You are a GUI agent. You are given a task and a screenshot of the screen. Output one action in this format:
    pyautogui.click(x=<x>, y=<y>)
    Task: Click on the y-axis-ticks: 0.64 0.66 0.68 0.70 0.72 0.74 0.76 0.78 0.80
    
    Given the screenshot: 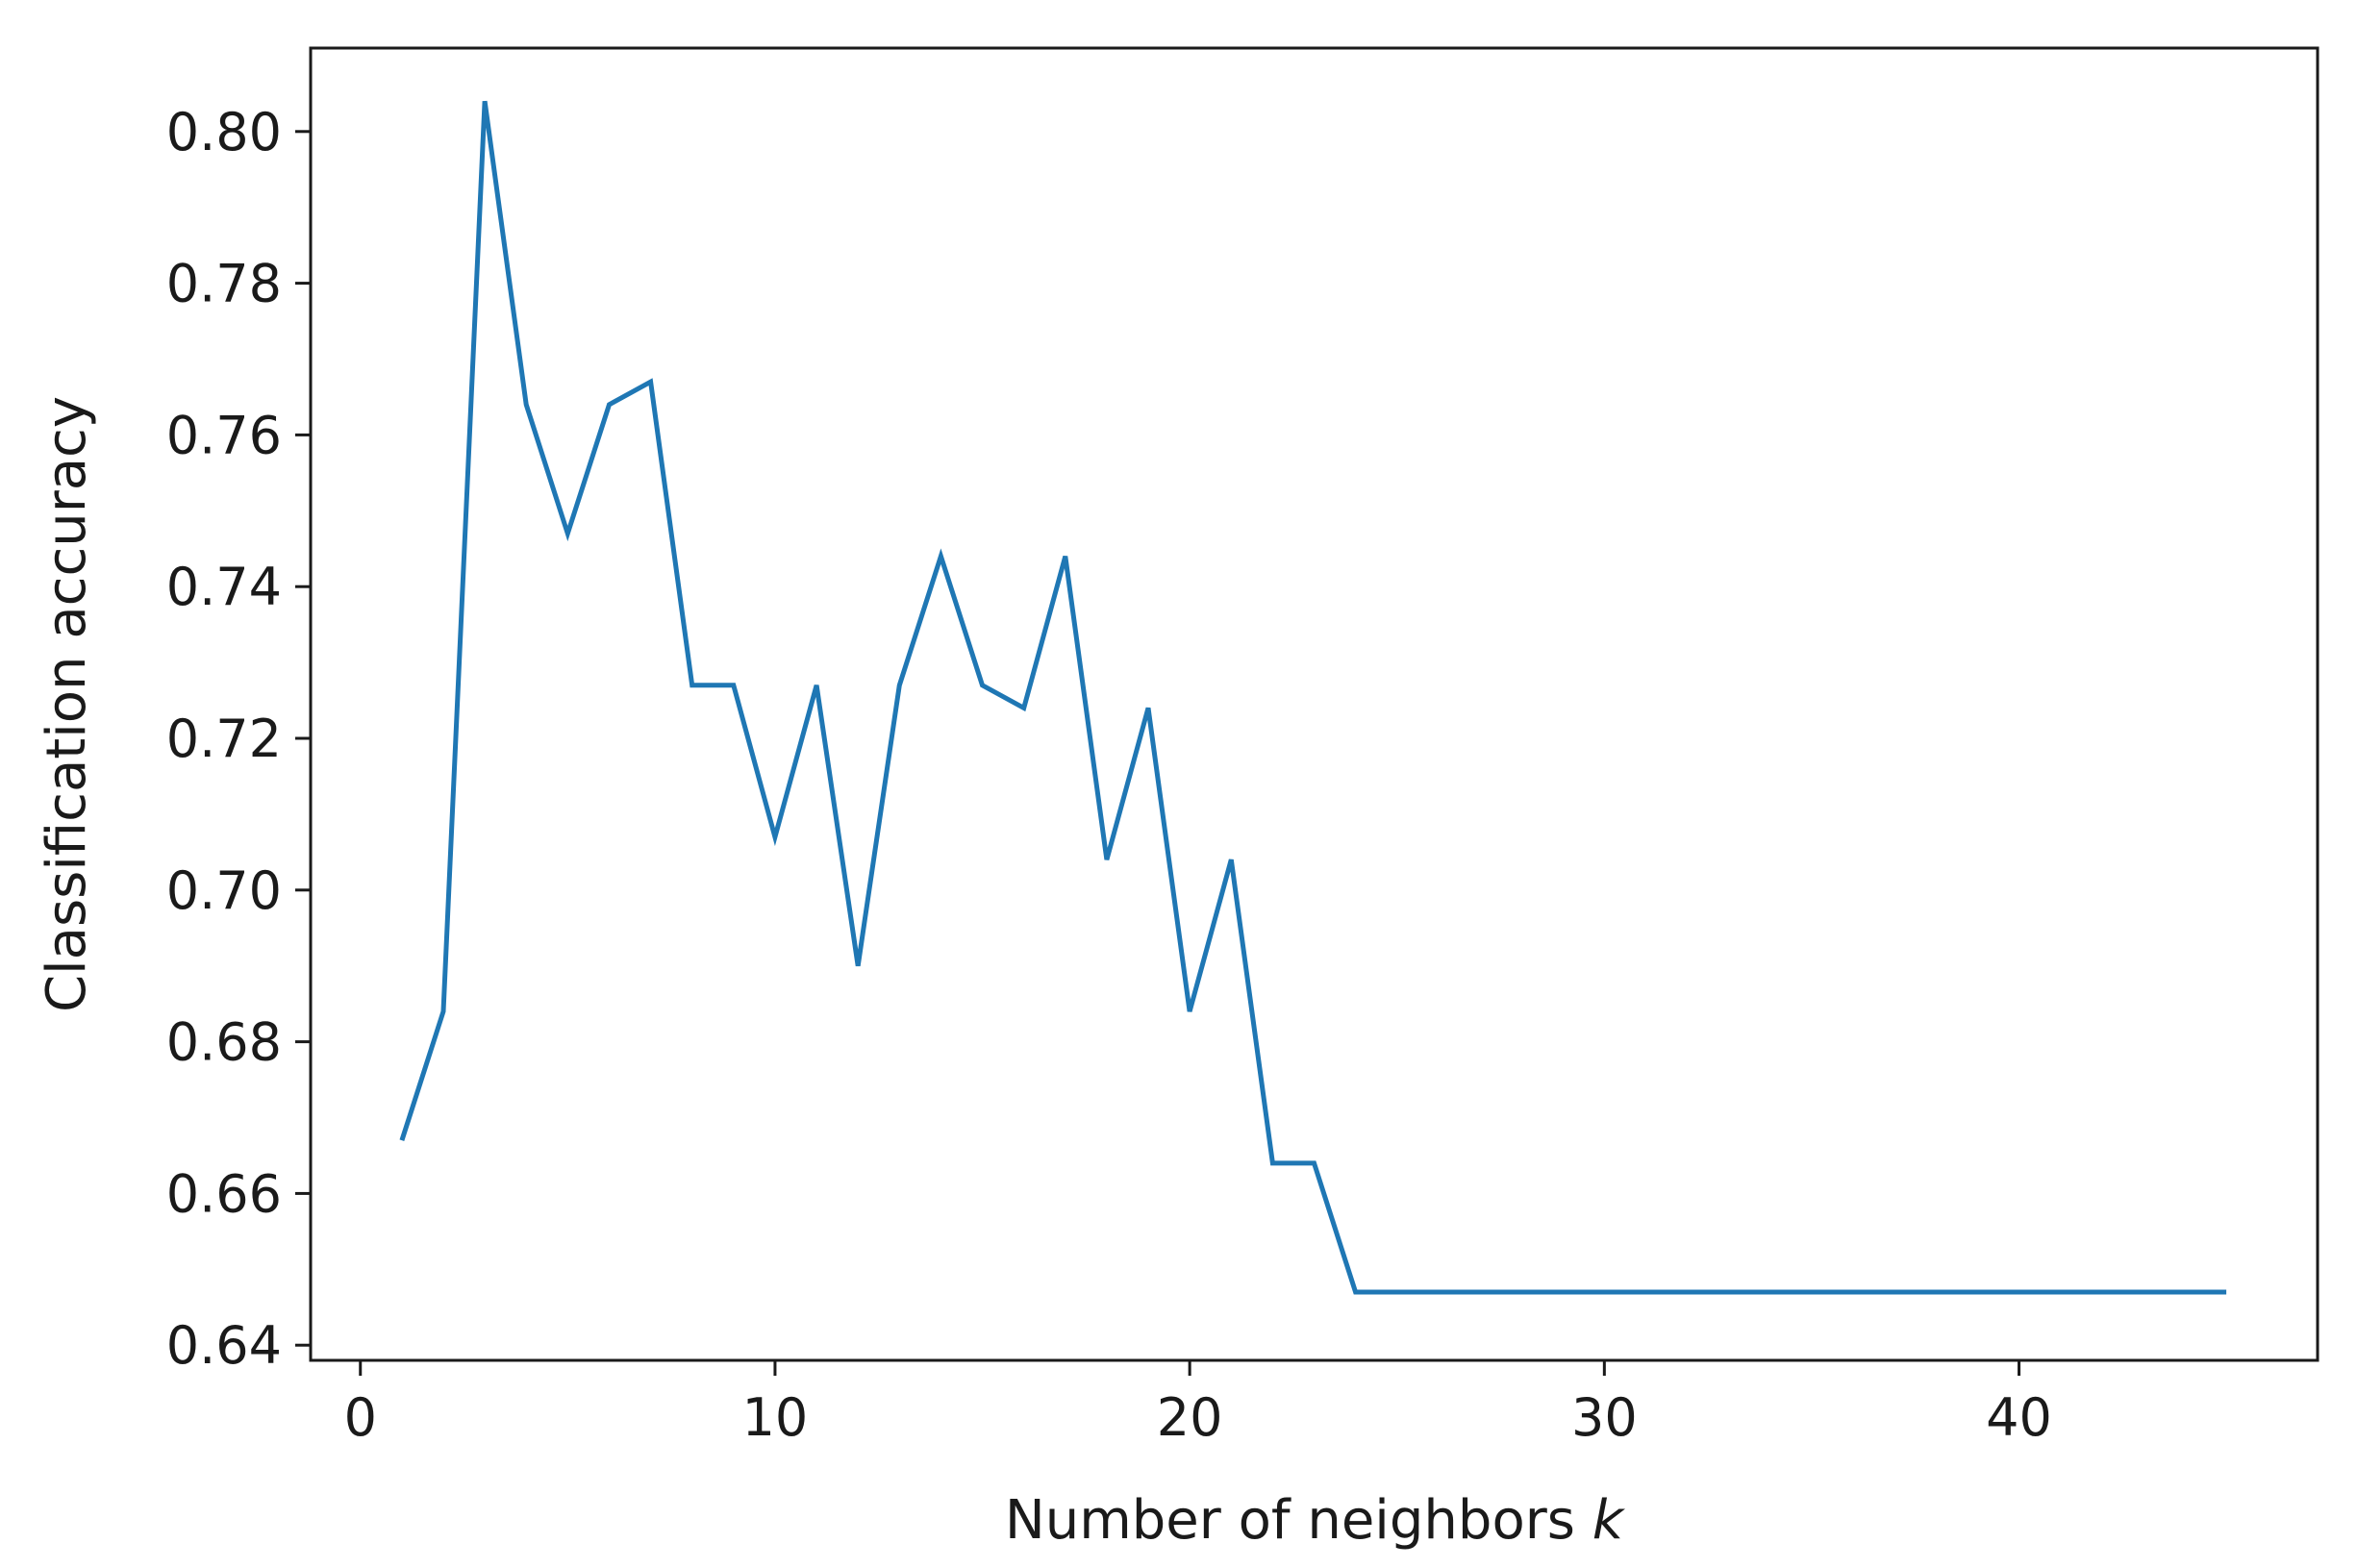 What is the action you would take?
    pyautogui.click(x=239, y=739)
    